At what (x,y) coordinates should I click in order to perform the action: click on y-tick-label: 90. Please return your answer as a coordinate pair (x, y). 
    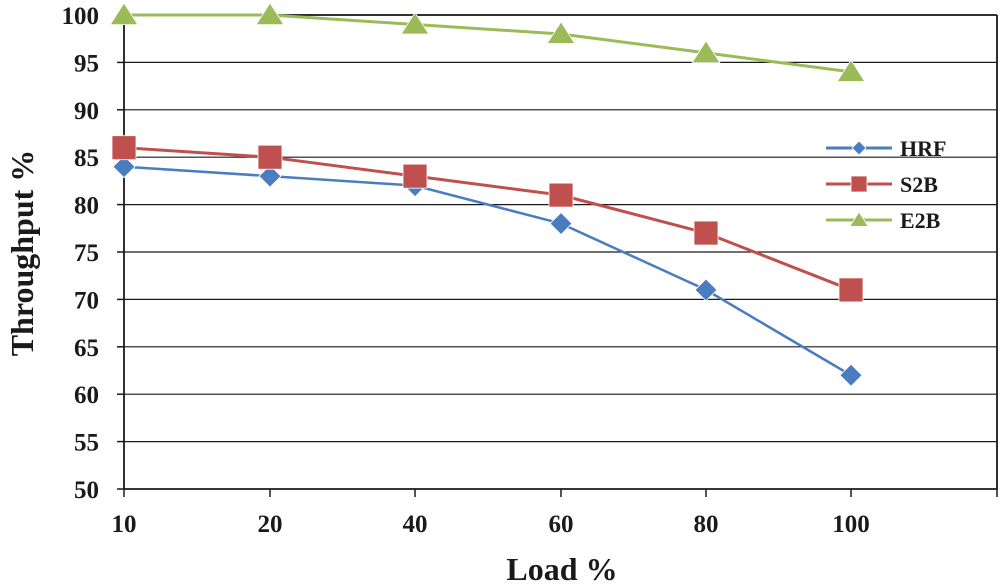
    Looking at the image, I should click on (86, 111).